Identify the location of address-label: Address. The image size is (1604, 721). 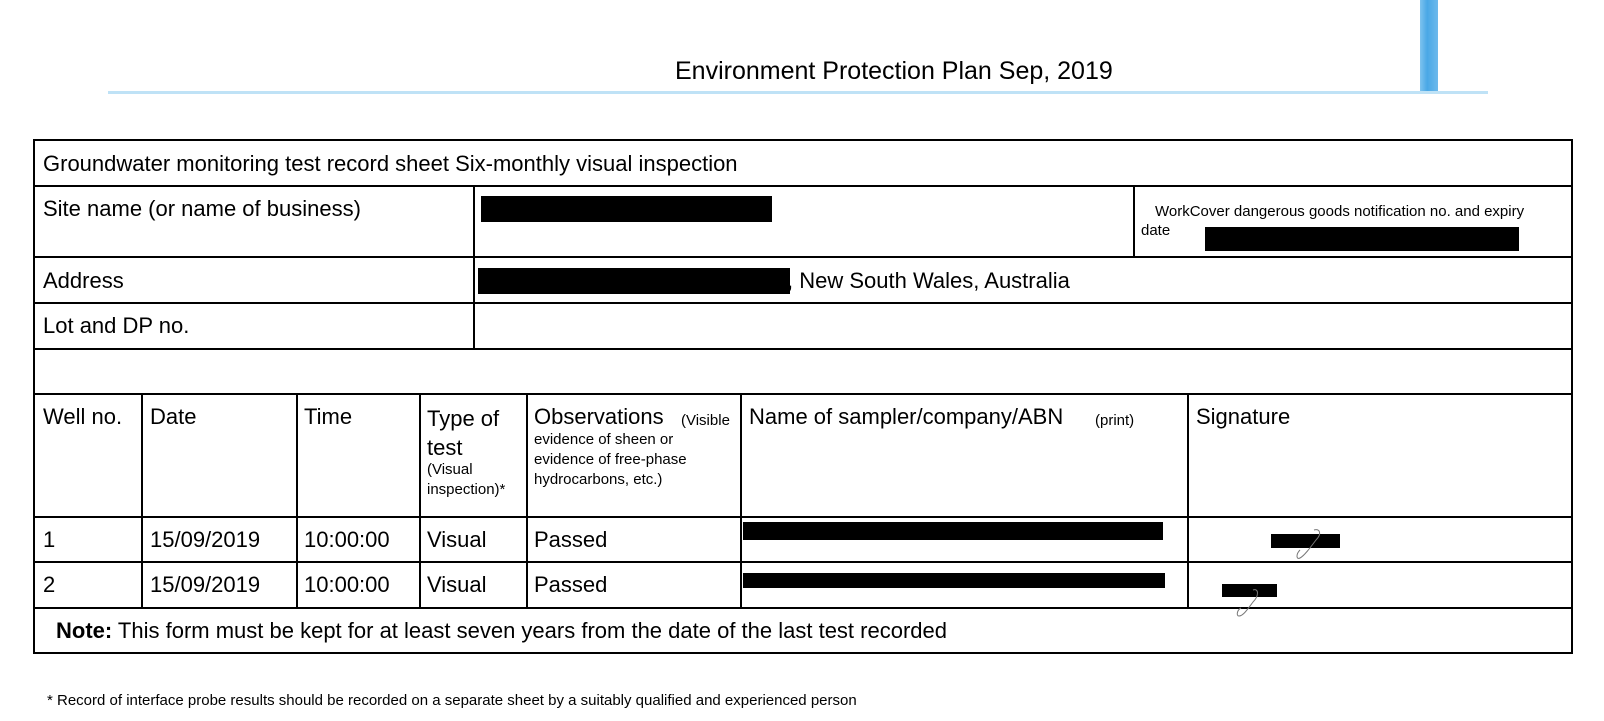
(83, 280).